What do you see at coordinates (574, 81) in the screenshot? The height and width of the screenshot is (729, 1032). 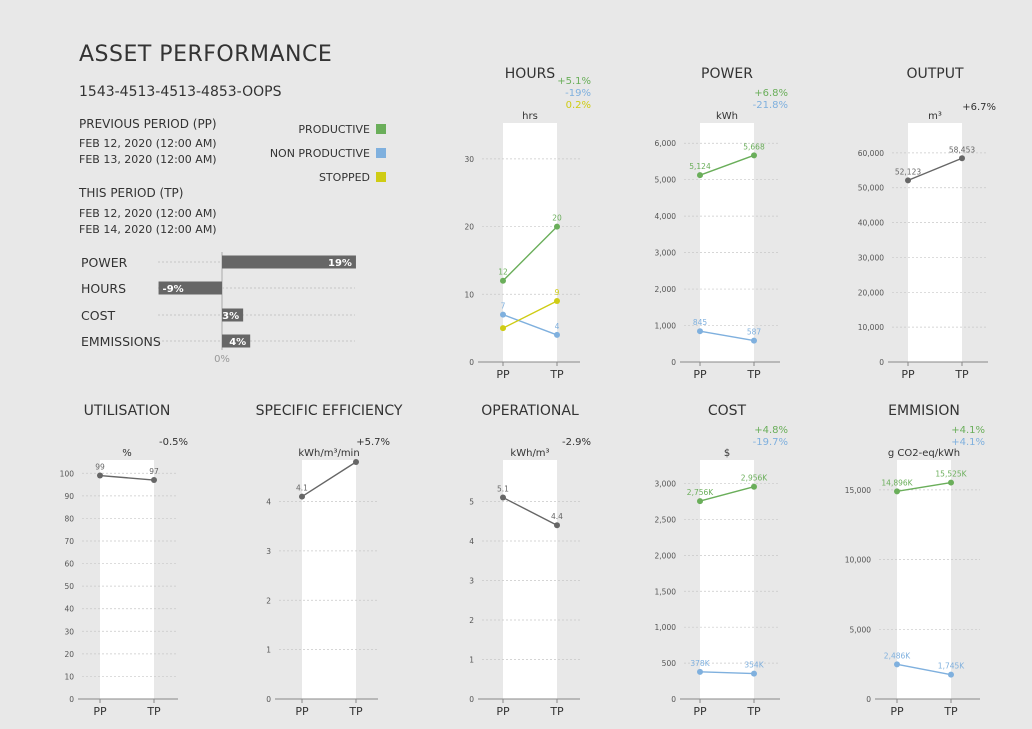 I see `hours-change-0: +5.1%` at bounding box center [574, 81].